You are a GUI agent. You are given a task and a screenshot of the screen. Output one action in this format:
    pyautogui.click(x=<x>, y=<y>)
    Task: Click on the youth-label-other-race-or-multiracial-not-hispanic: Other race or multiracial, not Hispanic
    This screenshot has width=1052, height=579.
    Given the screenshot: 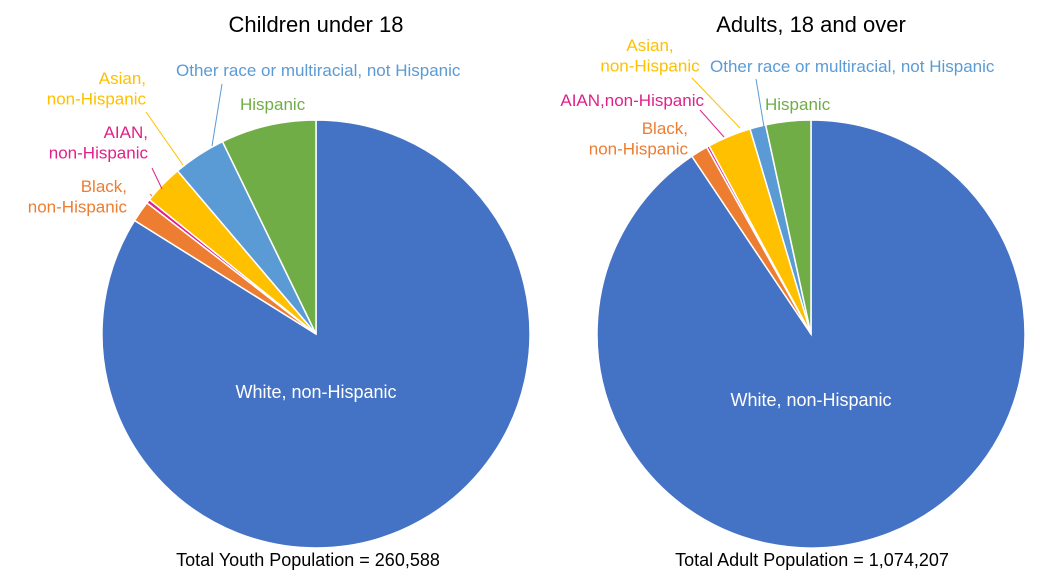 What is the action you would take?
    pyautogui.click(x=318, y=70)
    